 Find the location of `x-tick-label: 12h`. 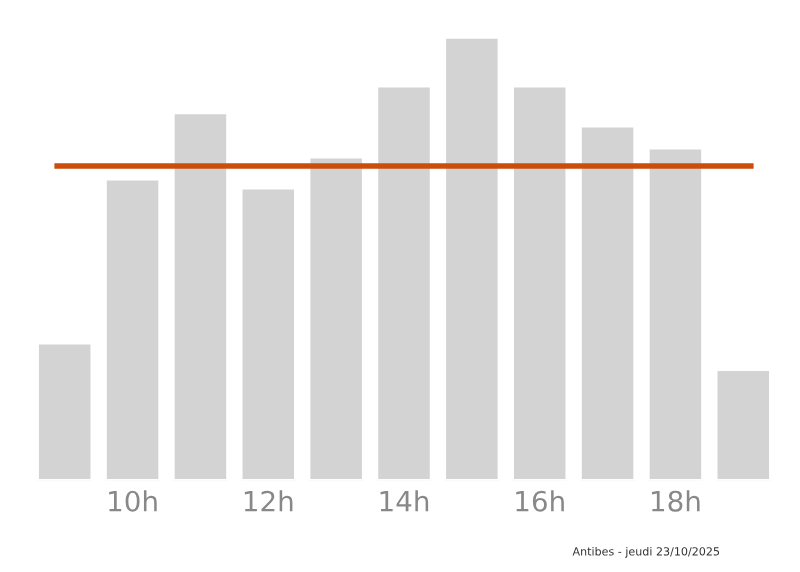

x-tick-label: 12h is located at coordinates (268, 501).